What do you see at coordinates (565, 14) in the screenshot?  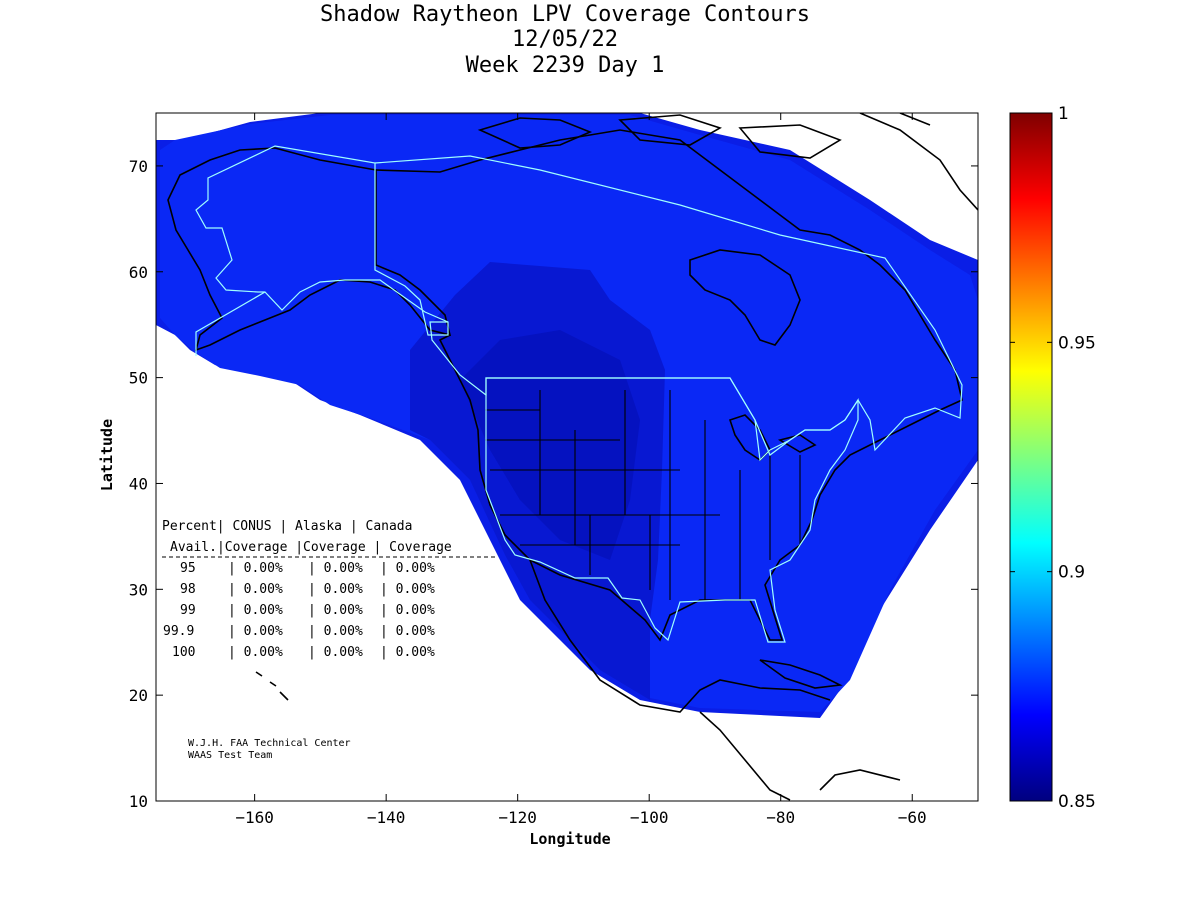 I see `map-title: Shadow Raytheon LPV Coverage Contours` at bounding box center [565, 14].